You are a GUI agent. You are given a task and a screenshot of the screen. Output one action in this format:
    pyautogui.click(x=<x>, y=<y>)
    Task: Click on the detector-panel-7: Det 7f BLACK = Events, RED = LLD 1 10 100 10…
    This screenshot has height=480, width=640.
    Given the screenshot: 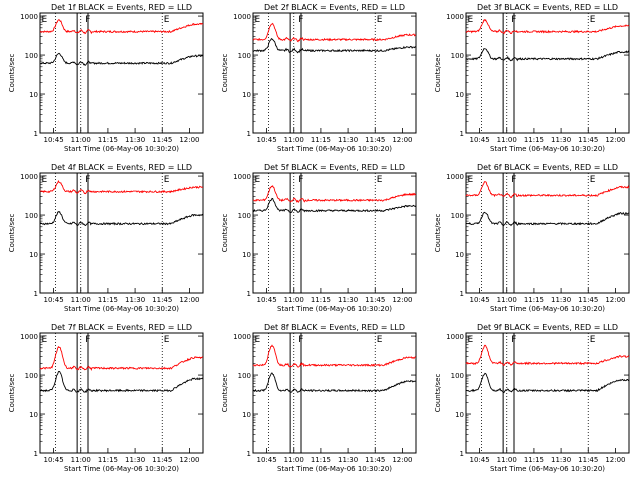 What is the action you would take?
    pyautogui.click(x=106, y=398)
    